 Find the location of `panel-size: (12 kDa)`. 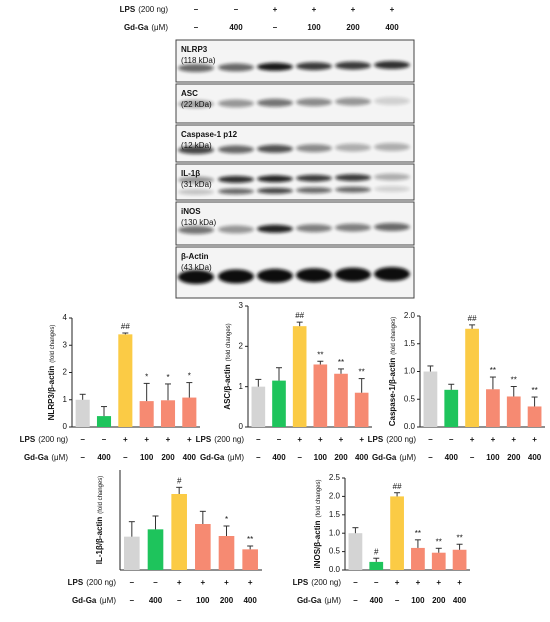

panel-size: (12 kDa) is located at coordinates (196, 145).